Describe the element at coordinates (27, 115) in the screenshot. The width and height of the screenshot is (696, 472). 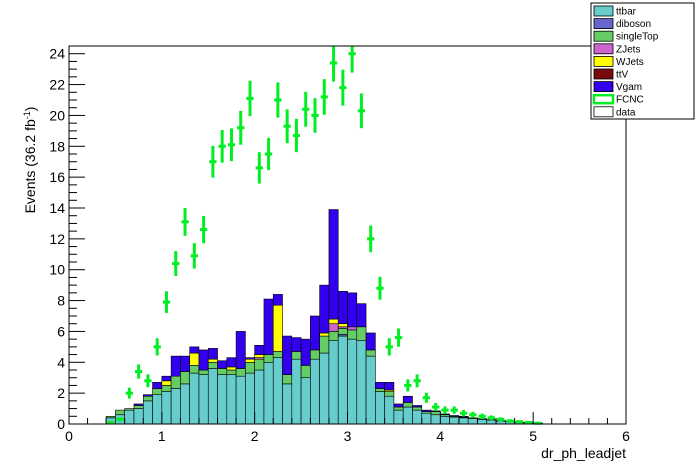
I see `y-axis-title-superscript: -1` at that location.